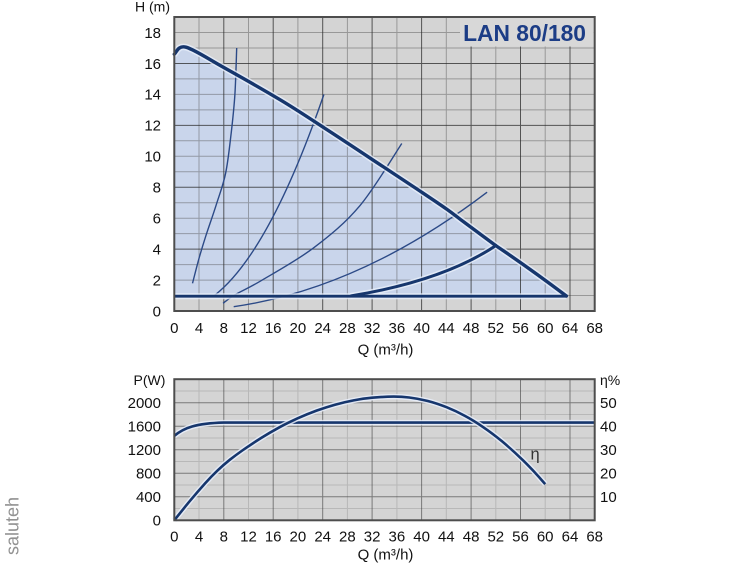 This screenshot has height=568, width=750. Describe the element at coordinates (144, 427) in the screenshot. I see `svg-text: 1600` at that location.